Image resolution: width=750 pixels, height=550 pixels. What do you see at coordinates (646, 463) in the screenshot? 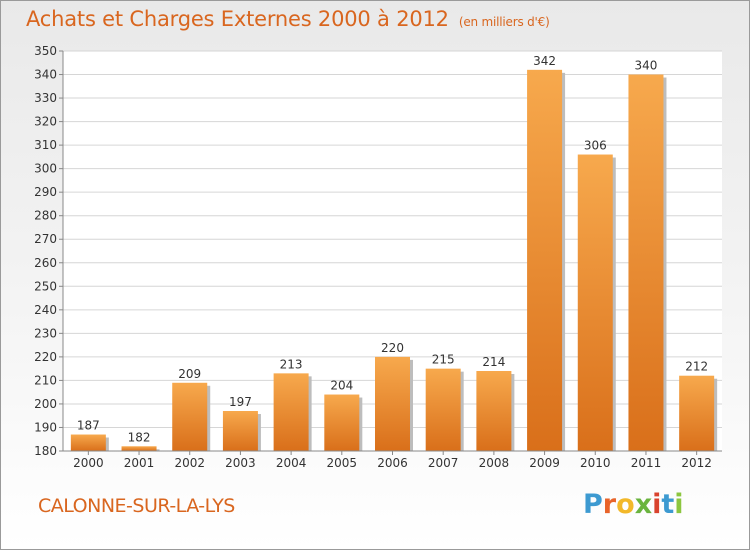
I see `x-tick-label-2011: 2011` at bounding box center [646, 463].